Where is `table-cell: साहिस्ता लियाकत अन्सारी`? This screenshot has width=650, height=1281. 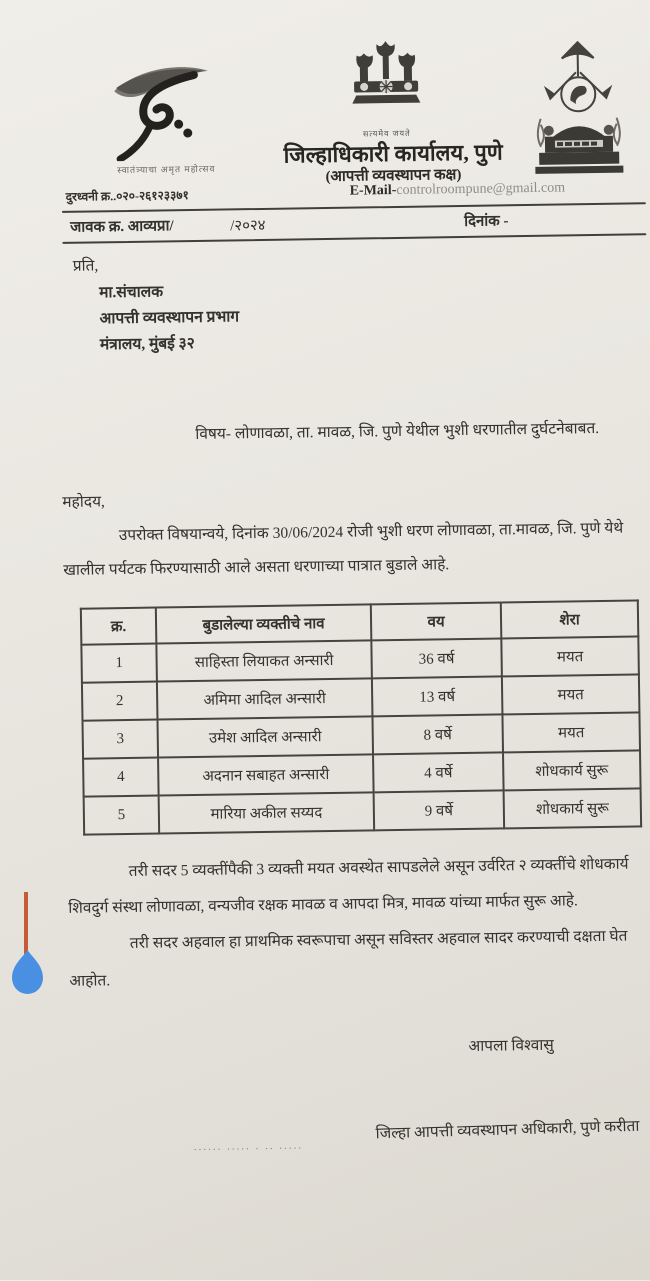
table-cell: साहिस्ता लियाकत अन्सारी is located at coordinates (264, 660).